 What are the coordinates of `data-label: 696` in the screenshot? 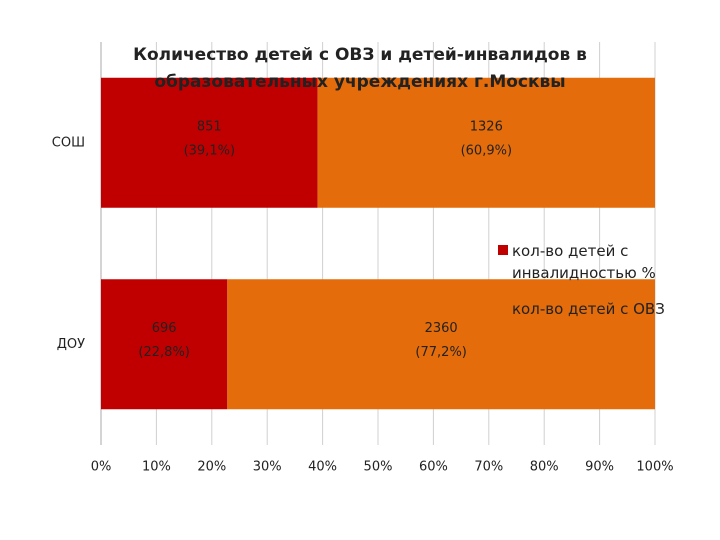 It's located at (164, 328).